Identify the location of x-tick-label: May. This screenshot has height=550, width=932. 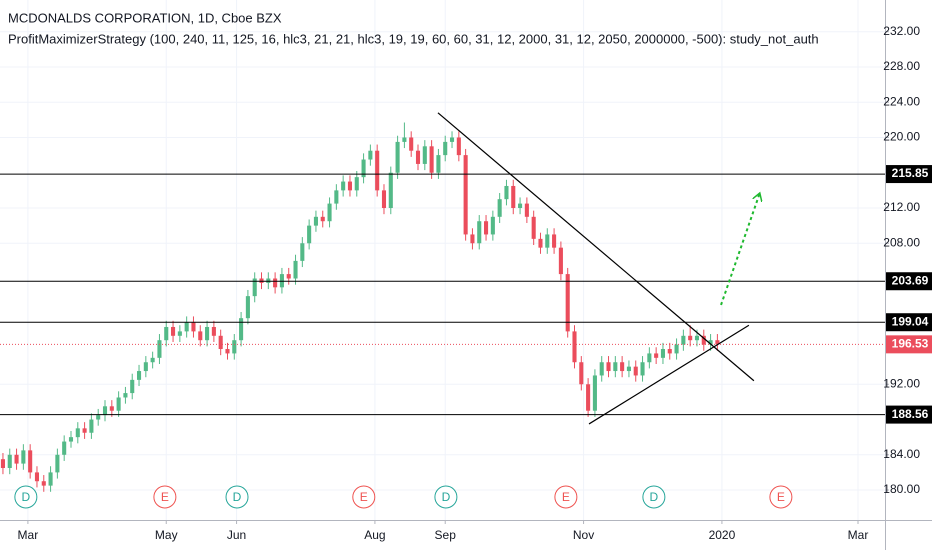
(166, 535).